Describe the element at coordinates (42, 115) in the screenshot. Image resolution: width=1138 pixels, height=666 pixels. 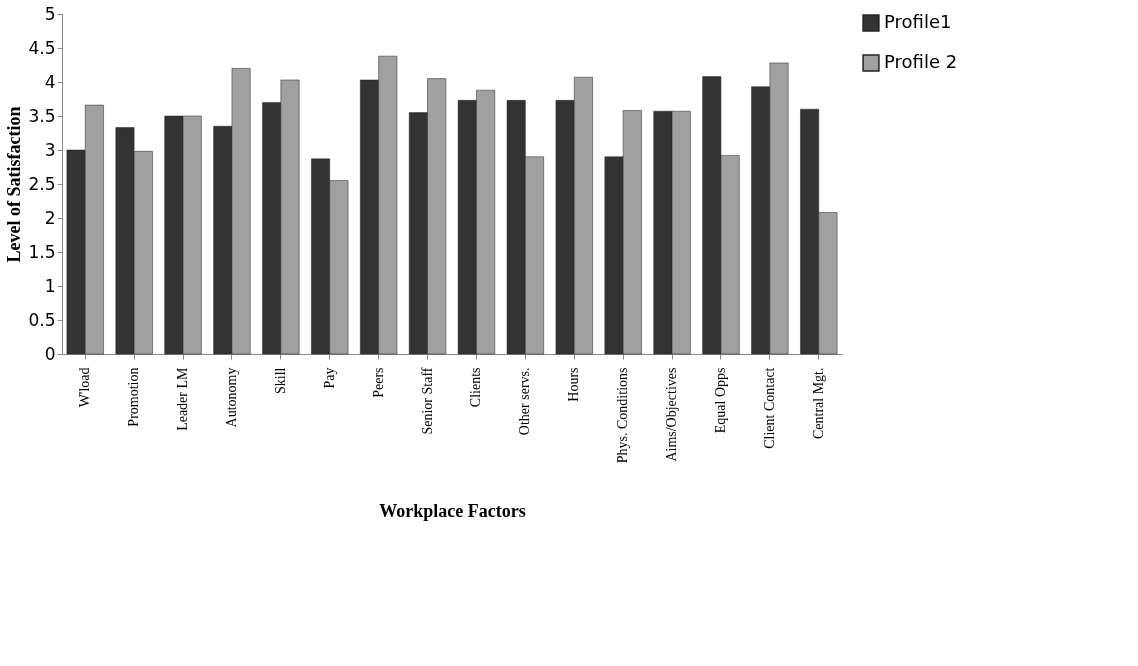
I see `y-tick-label: 3.5` at that location.